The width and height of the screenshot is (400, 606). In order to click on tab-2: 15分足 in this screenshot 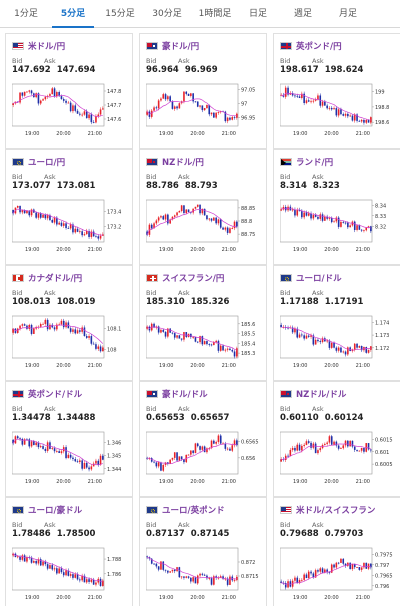, I will do `click(120, 14)`.